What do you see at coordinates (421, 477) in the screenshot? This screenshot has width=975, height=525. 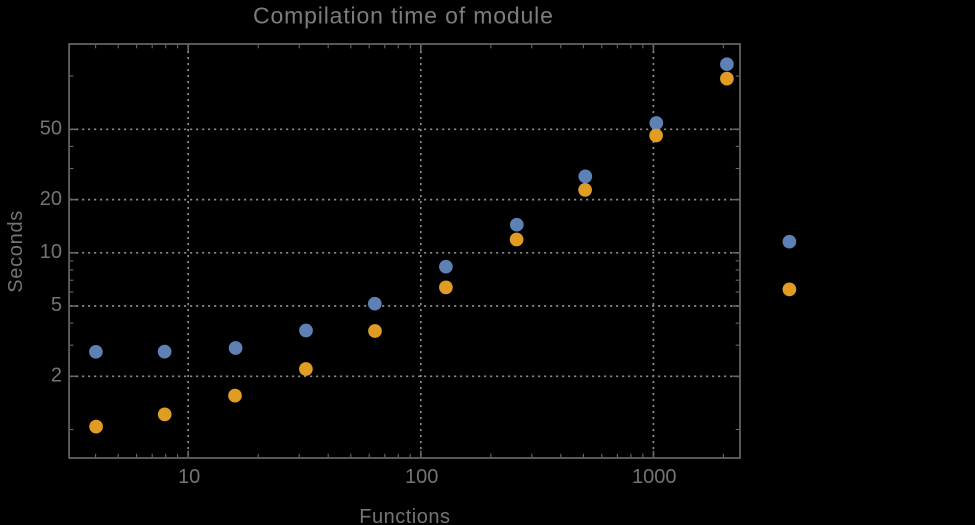 I see `svg-text: 100` at bounding box center [421, 477].